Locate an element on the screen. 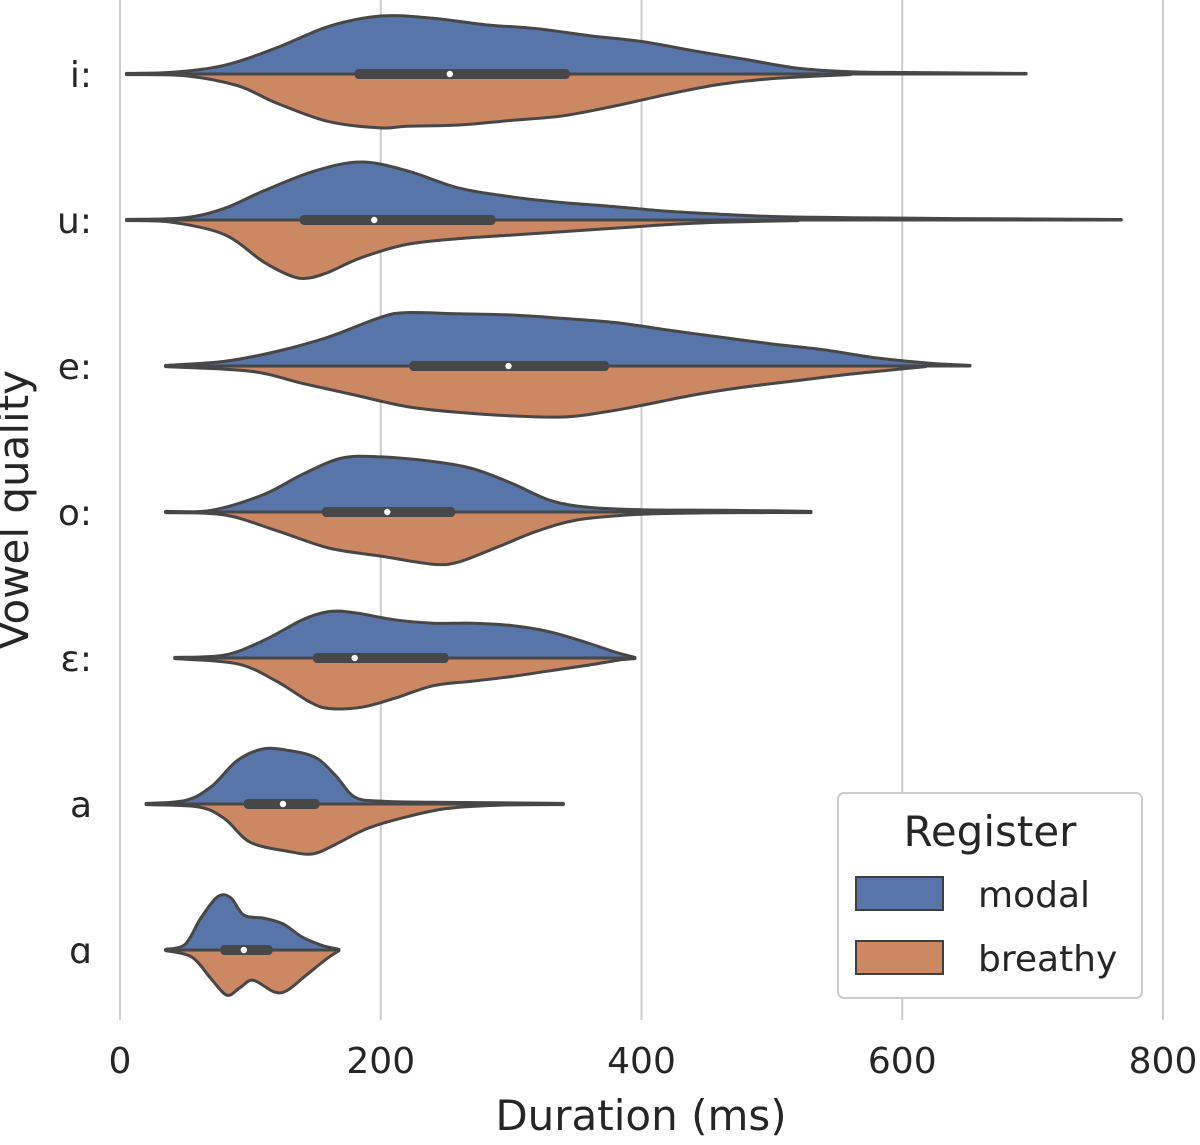 Image resolution: width=1200 pixels, height=1145 pixels. violin-2-iqr-box is located at coordinates (397, 220).